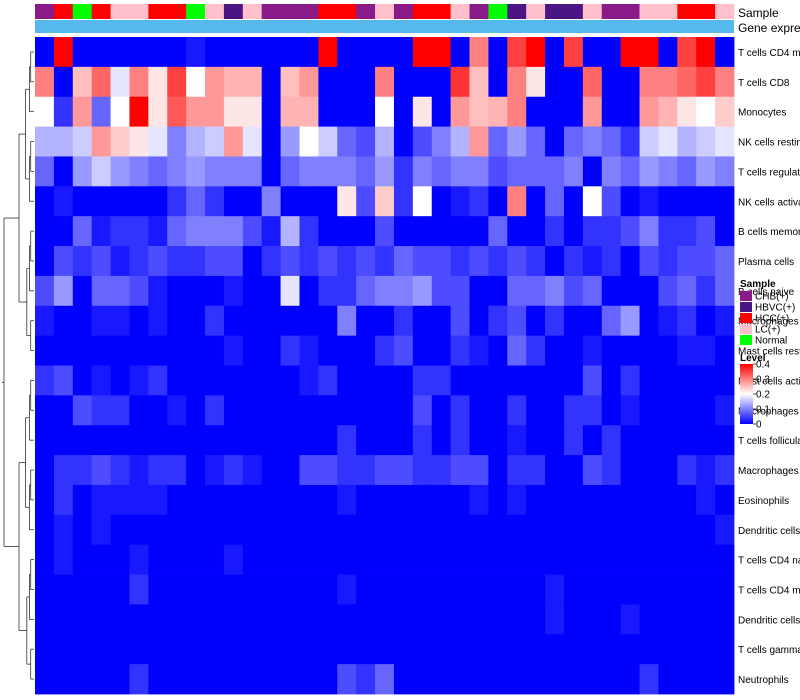 The image size is (800, 700). What do you see at coordinates (769, 650) in the screenshot?
I see `row-label: T cells gamma delta` at bounding box center [769, 650].